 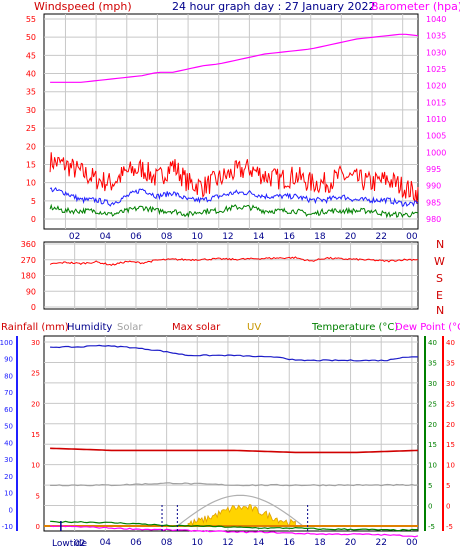 I want to click on dewpoint-tick: 20, so click(x=450, y=425).